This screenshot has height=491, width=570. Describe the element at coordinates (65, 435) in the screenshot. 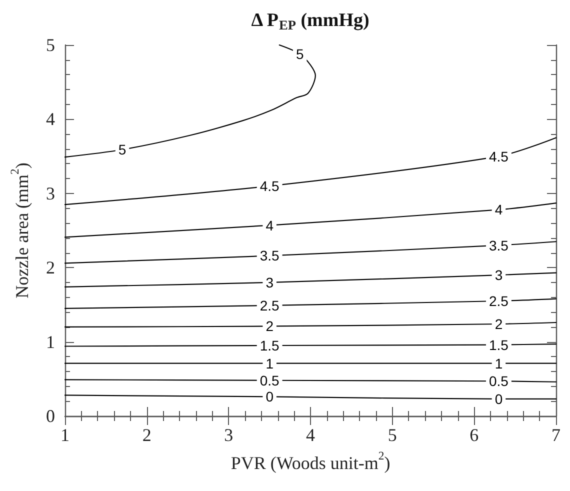

I see `x-tick-label: 1` at that location.